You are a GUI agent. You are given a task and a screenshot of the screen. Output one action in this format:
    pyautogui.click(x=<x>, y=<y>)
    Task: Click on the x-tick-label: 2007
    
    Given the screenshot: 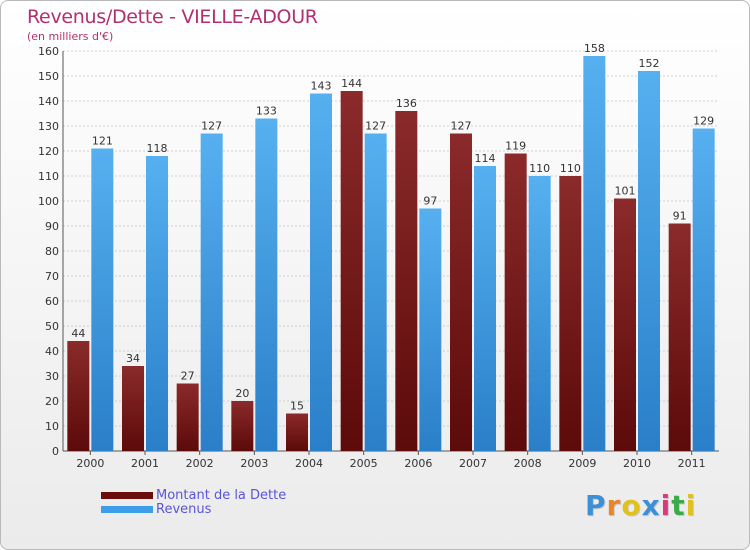 What is the action you would take?
    pyautogui.click(x=473, y=463)
    